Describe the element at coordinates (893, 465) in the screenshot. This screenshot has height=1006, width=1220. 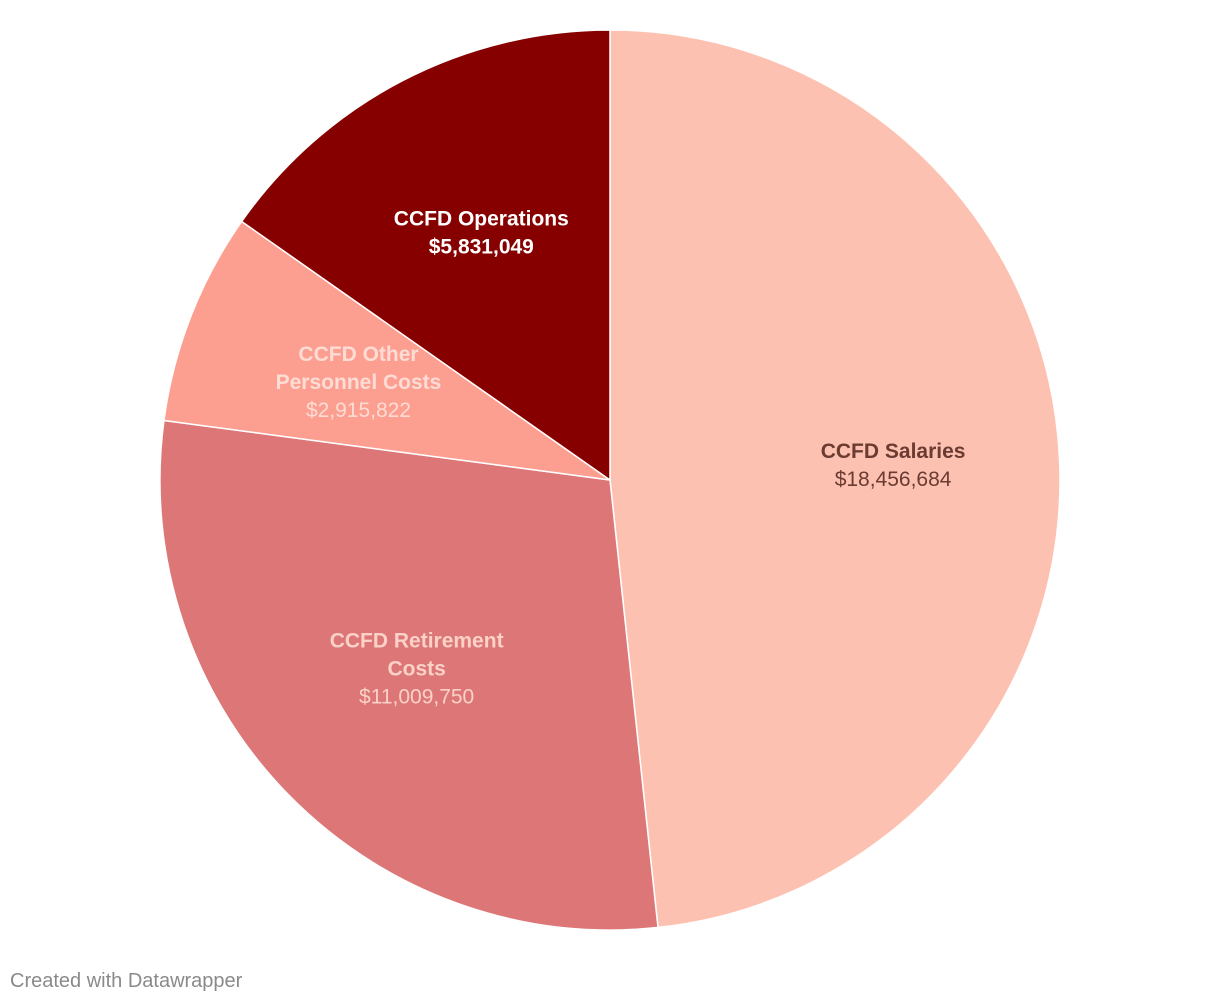
I see `pie-label-0: CCFD Salaries $18,456,684` at that location.